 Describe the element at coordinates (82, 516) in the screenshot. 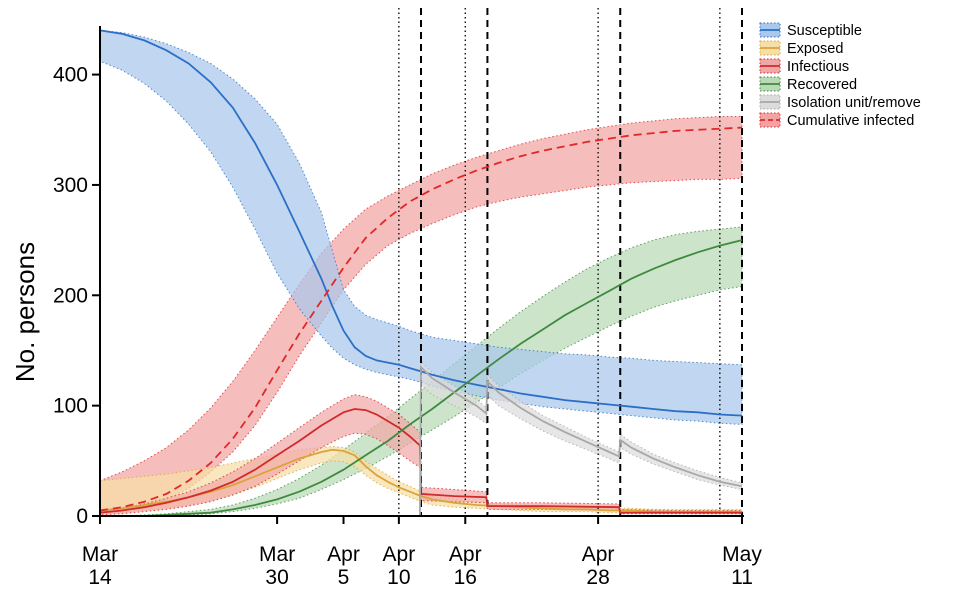

I see `y-tick-label: 0` at that location.